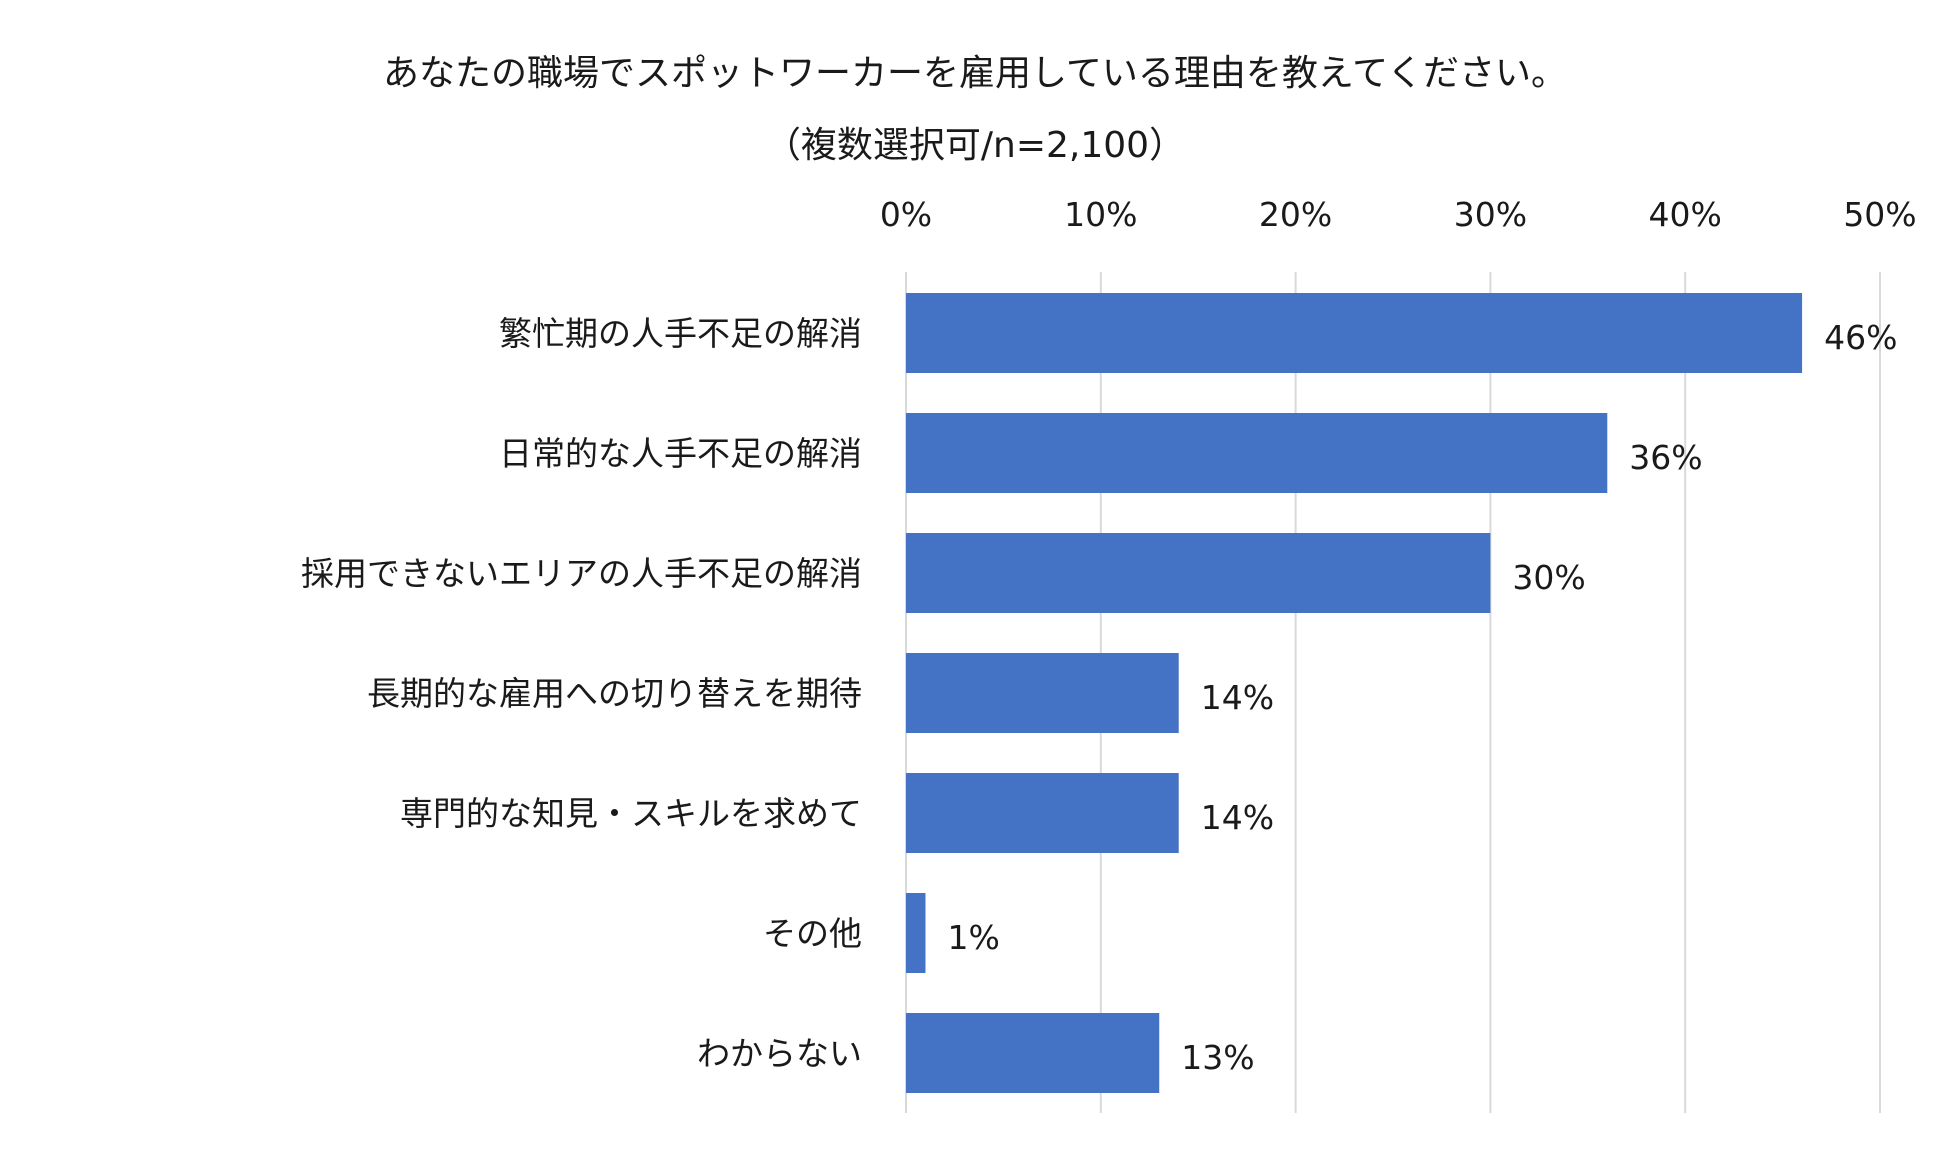  What do you see at coordinates (779, 1053) in the screenshot?
I see `category-label: わからない` at bounding box center [779, 1053].